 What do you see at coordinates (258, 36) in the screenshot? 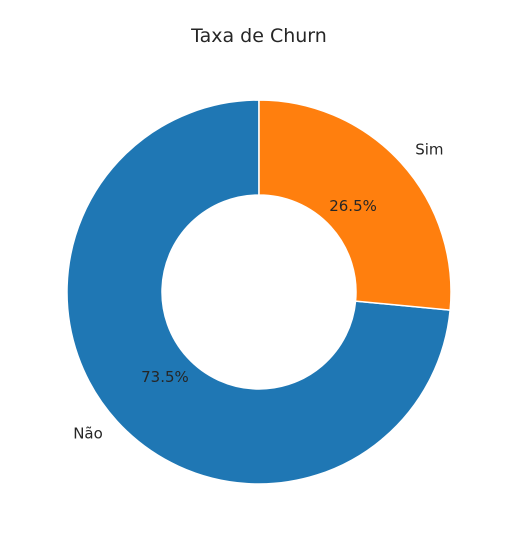
I see `chart-title: Taxa de Churn` at bounding box center [258, 36].